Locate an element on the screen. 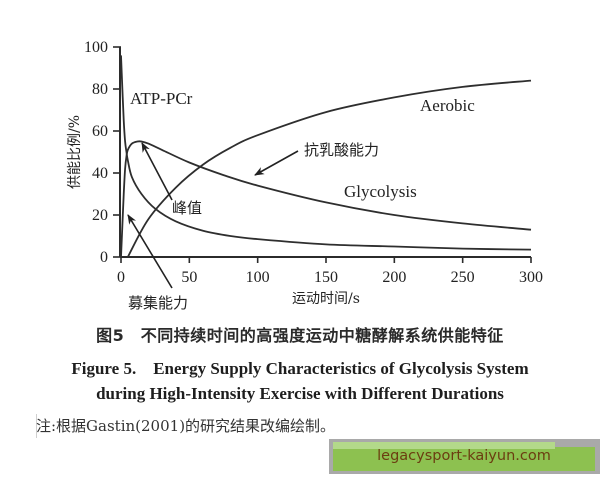 The image size is (600, 480). watermark-link: legacysport-kaiyun.com is located at coordinates (464, 456).